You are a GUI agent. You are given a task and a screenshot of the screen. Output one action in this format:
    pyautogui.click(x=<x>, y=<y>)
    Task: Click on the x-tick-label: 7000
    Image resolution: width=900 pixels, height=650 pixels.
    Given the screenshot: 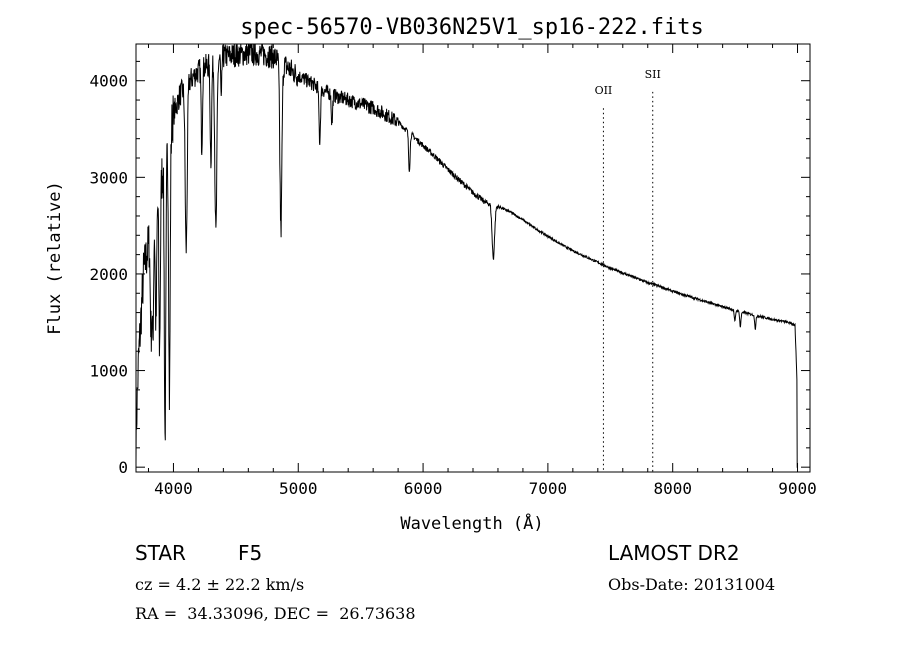 What is the action you would take?
    pyautogui.click(x=548, y=488)
    